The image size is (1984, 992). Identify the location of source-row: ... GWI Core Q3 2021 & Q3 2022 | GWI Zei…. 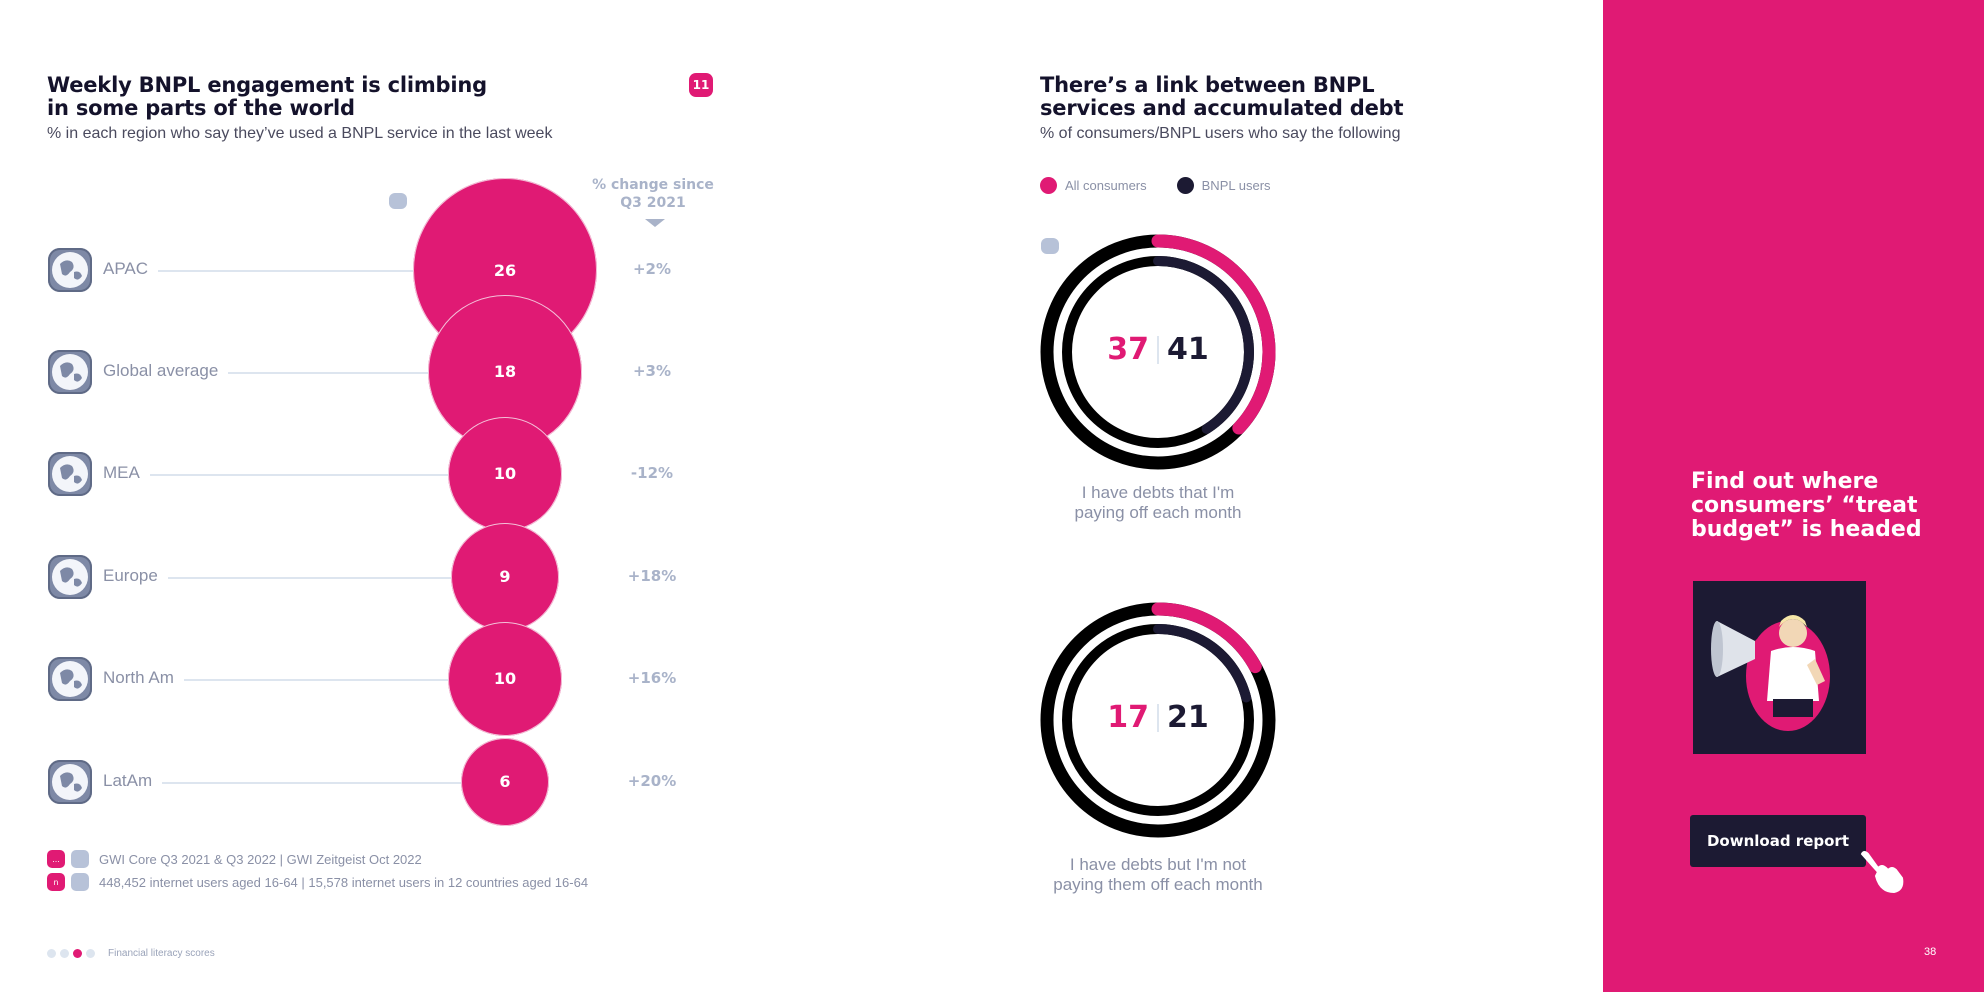
(317, 859).